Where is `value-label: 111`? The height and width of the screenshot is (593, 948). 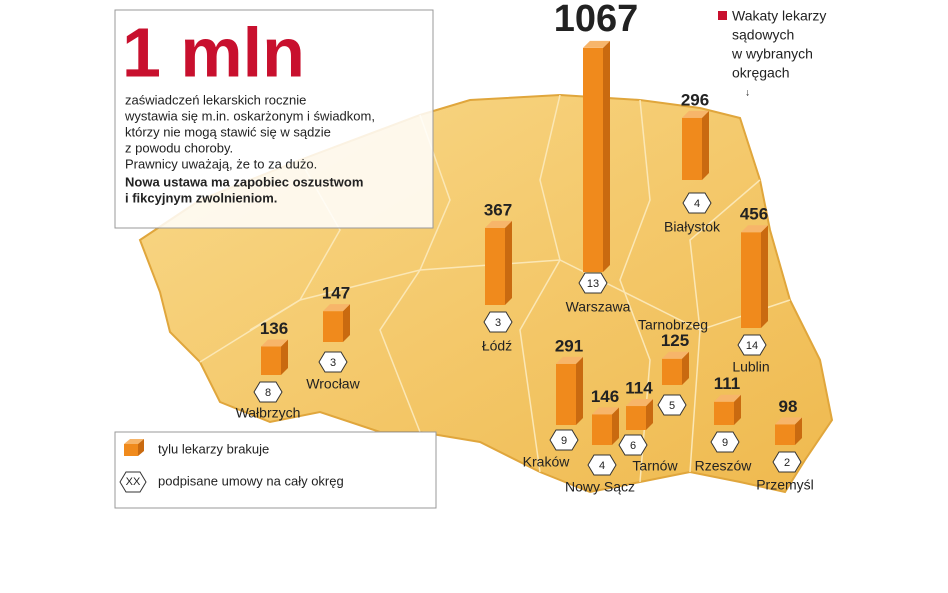 value-label: 111 is located at coordinates (727, 383).